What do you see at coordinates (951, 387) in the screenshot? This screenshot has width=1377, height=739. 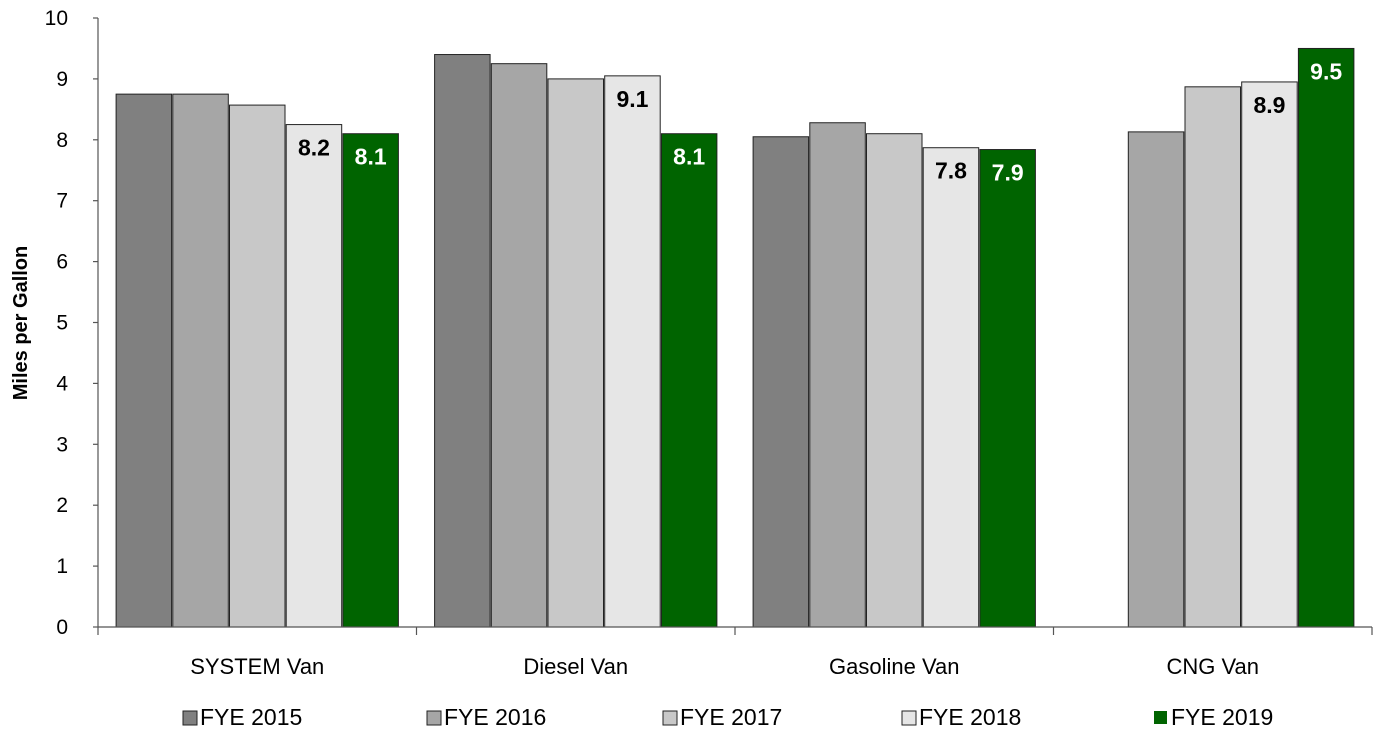 I see `bar-gasoline-van-fye-2018` at bounding box center [951, 387].